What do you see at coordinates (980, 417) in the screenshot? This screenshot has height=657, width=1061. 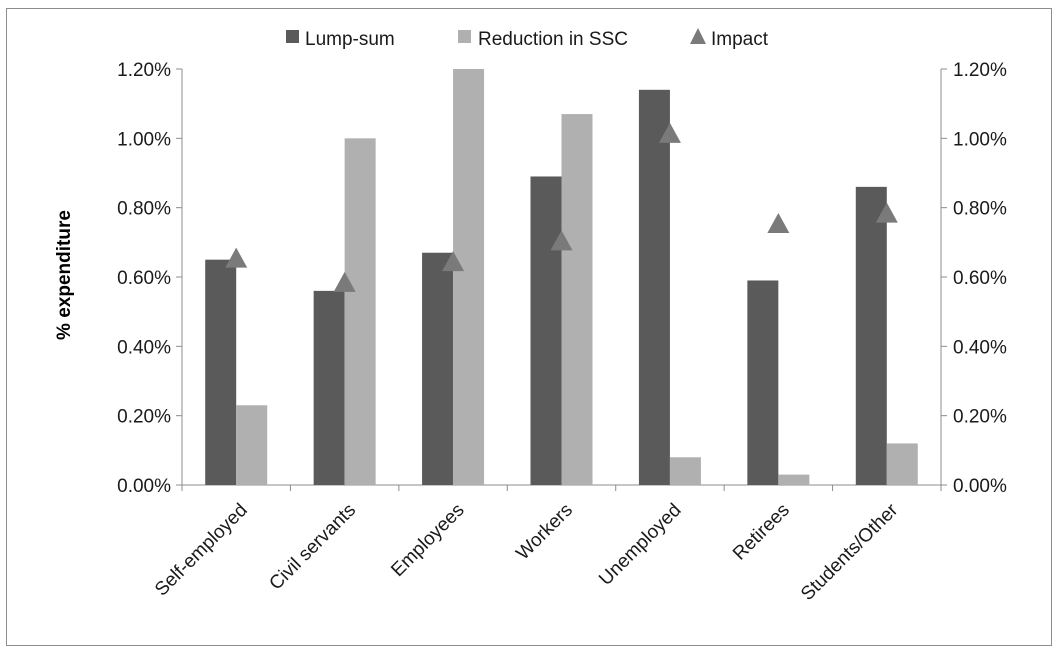 I see `y-tick-label-right: 0.20%` at bounding box center [980, 417].